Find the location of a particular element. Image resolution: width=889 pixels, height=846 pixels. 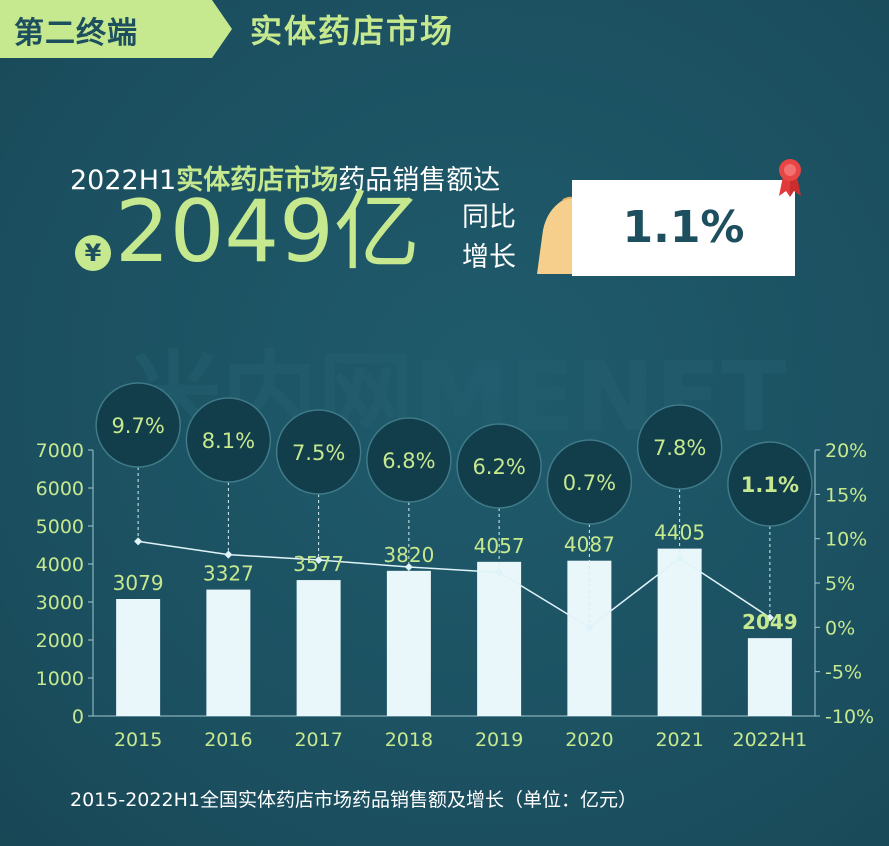

growth-line is located at coordinates (454, 584).